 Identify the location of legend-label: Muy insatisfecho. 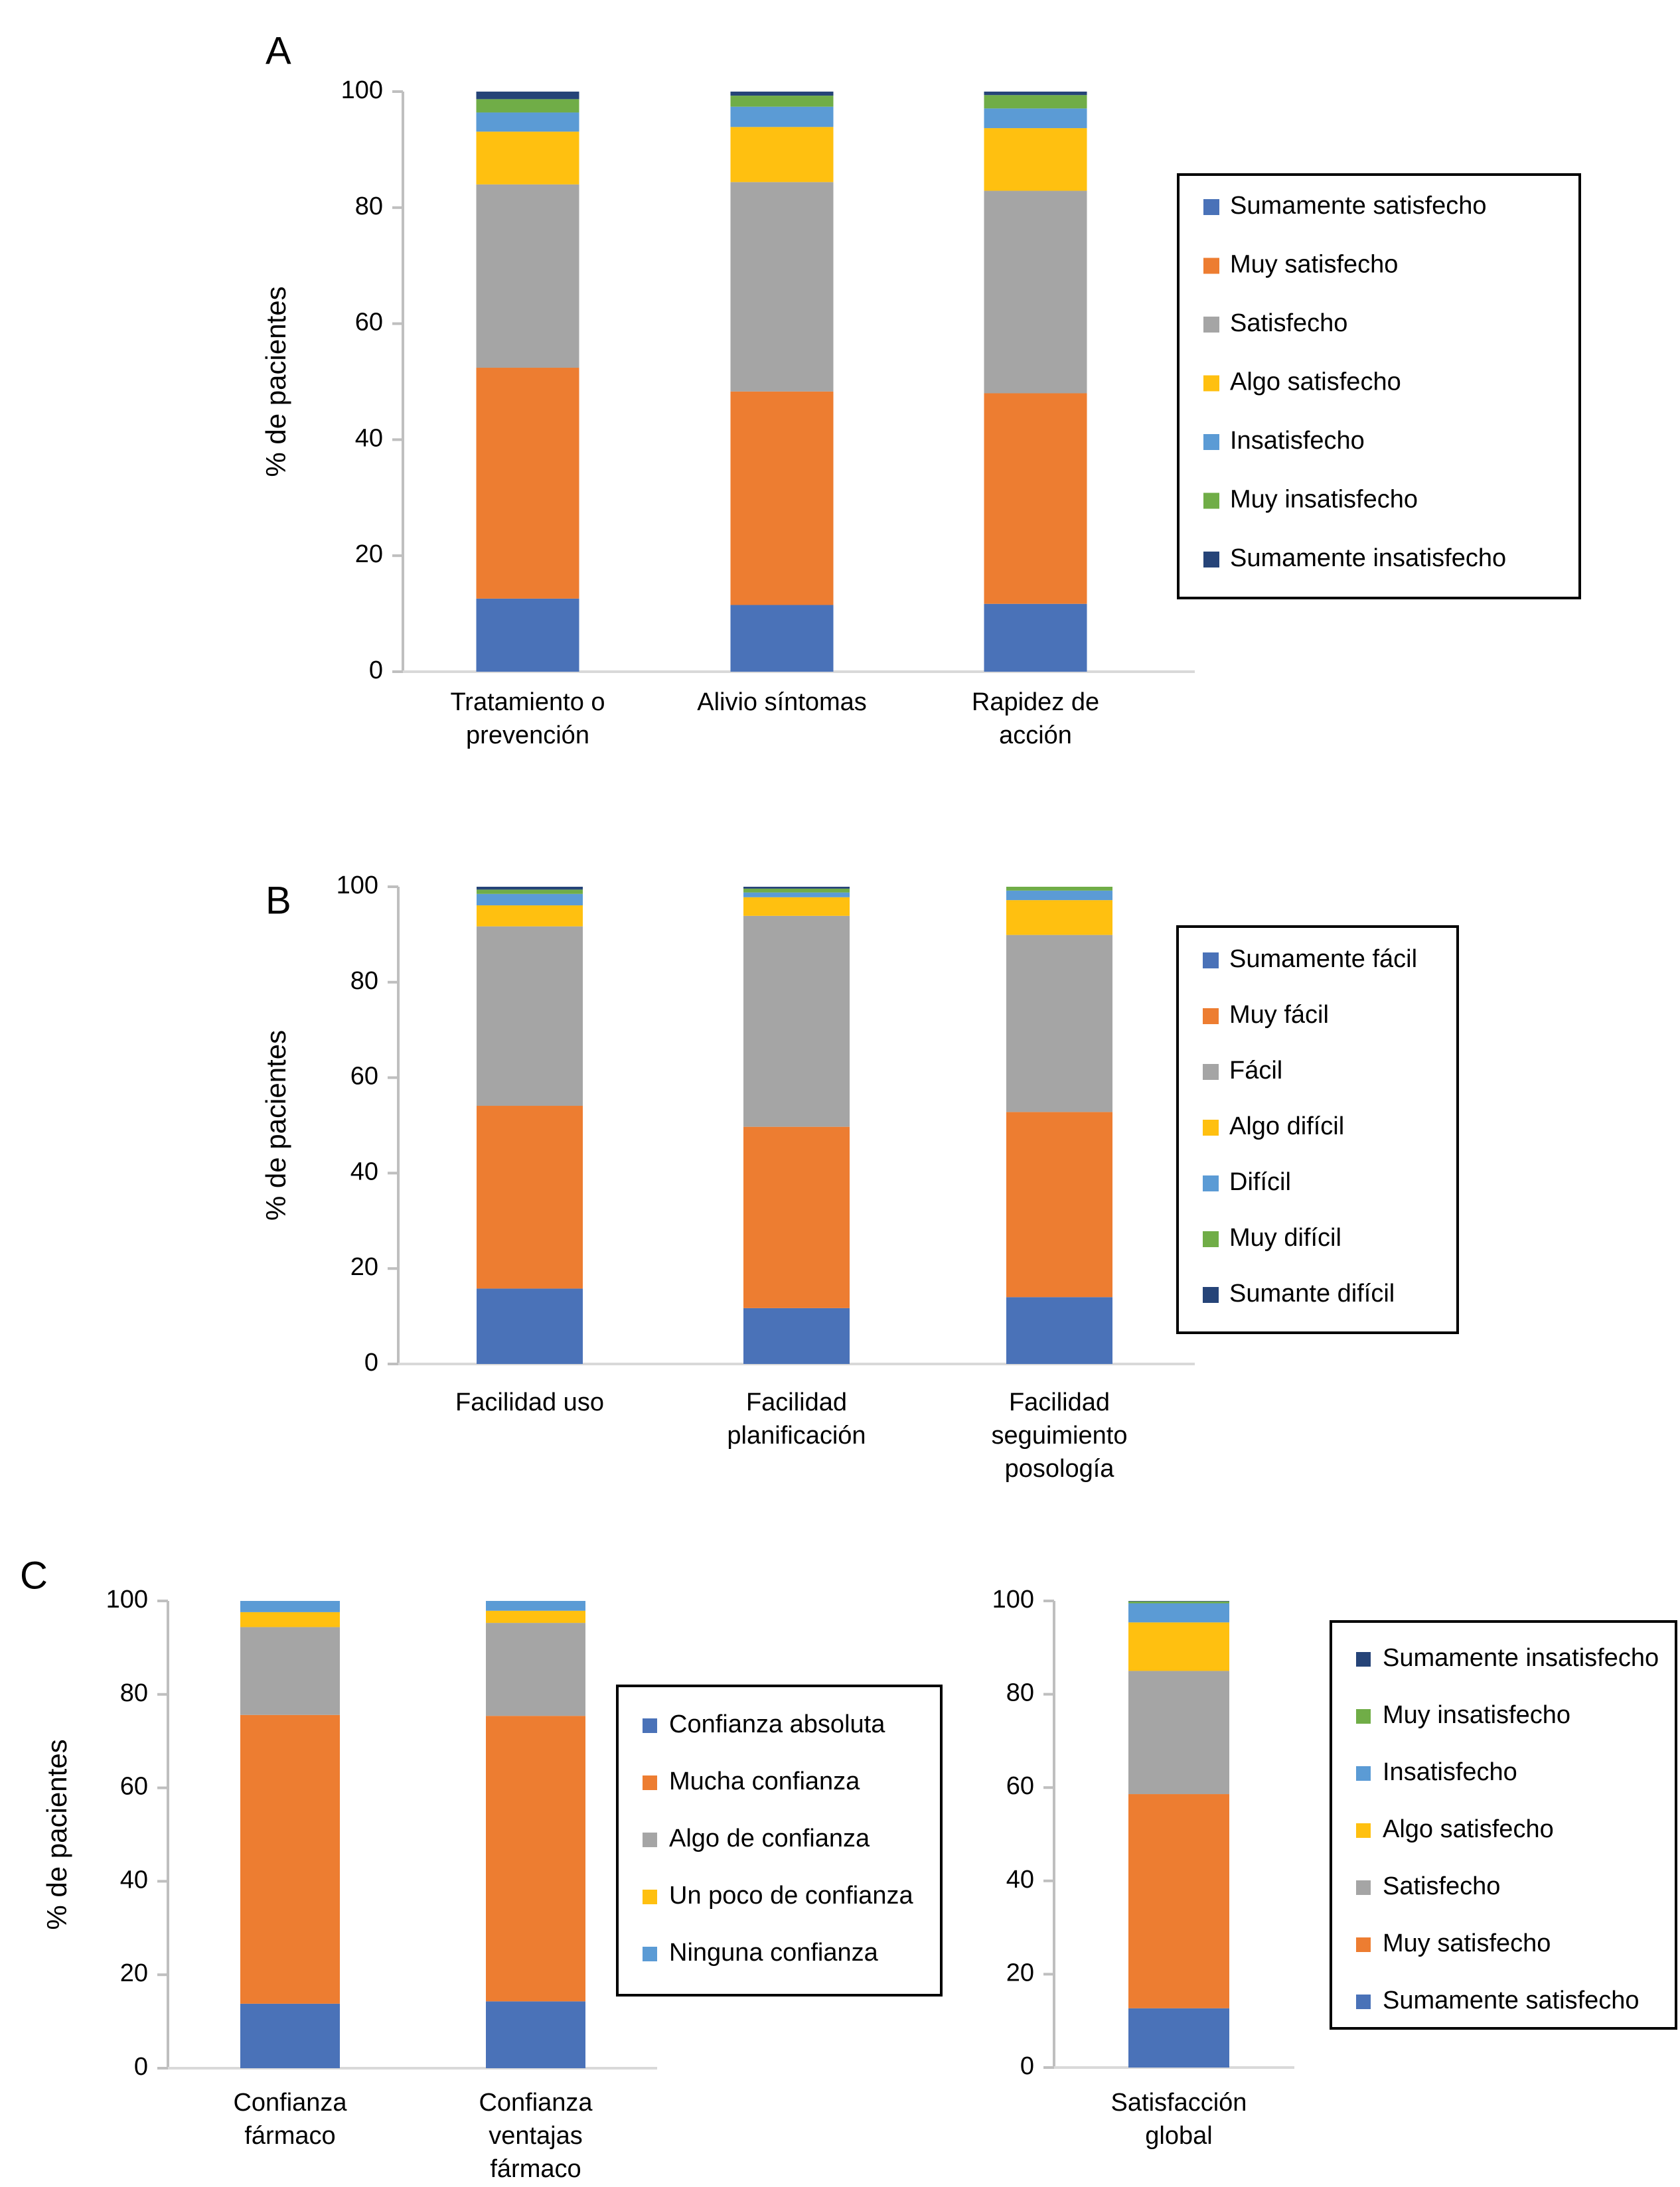
(1476, 1715).